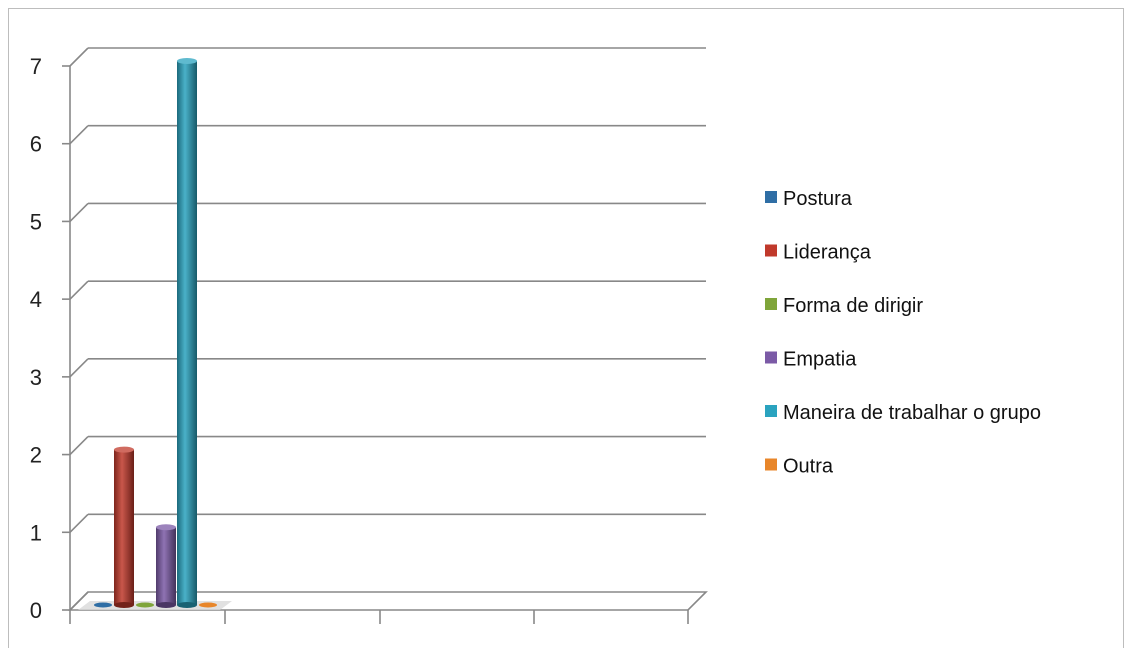 Image resolution: width=1130 pixels, height=648 pixels. What do you see at coordinates (36, 610) in the screenshot?
I see `y-tick-label: 0` at bounding box center [36, 610].